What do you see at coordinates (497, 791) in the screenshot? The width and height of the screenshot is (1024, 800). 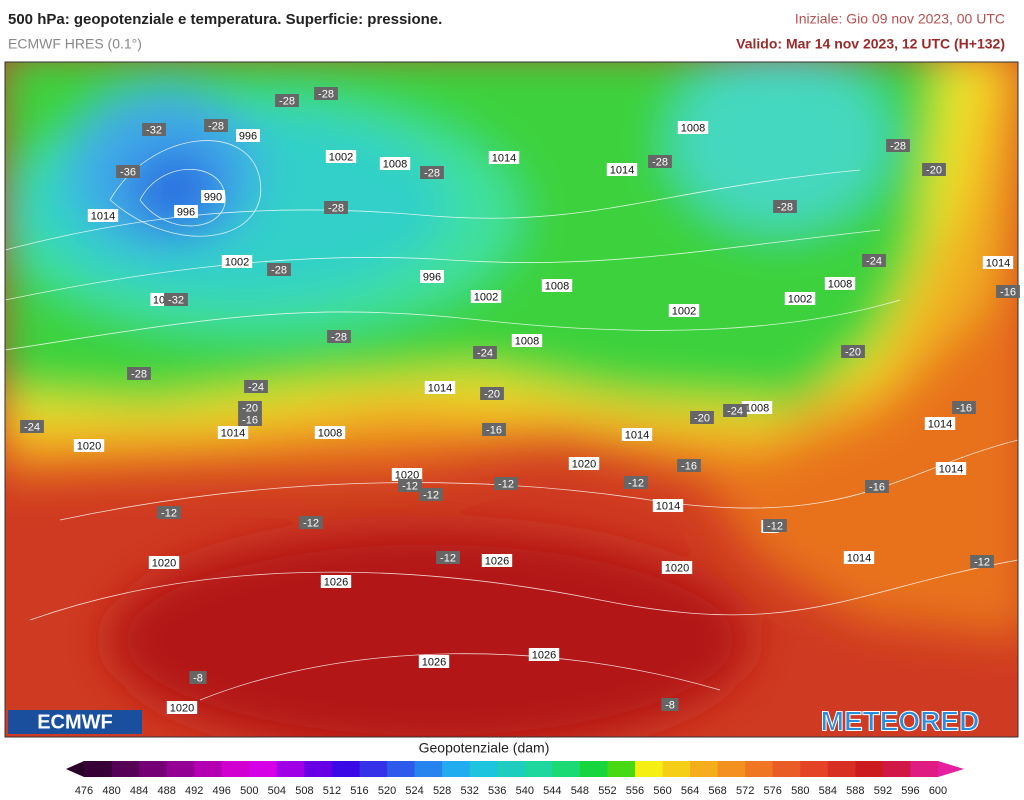 I see `colorbar-tick-label: 536` at bounding box center [497, 791].